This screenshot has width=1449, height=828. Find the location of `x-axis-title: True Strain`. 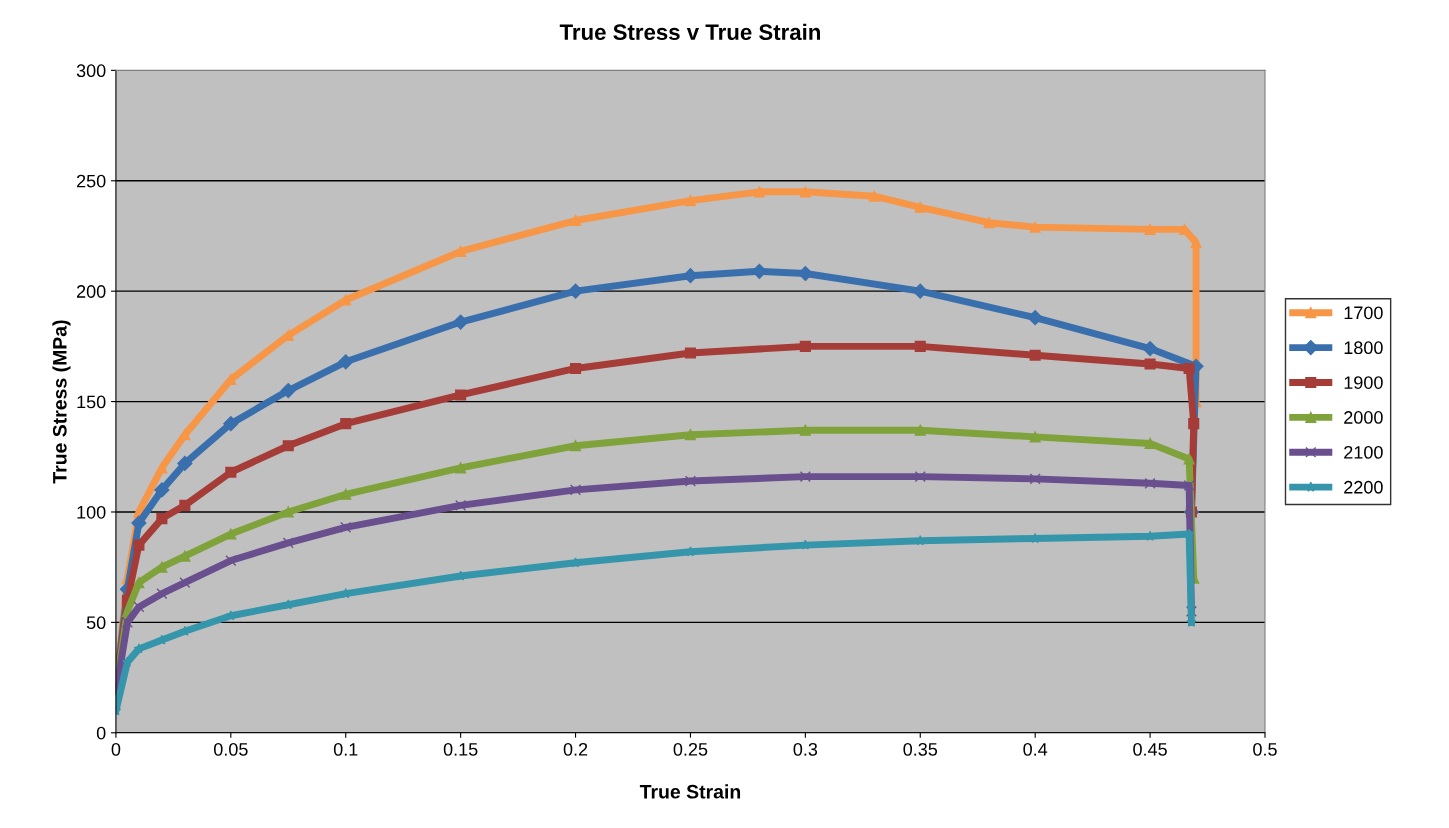

x-axis-title: True Strain is located at coordinates (690, 791).